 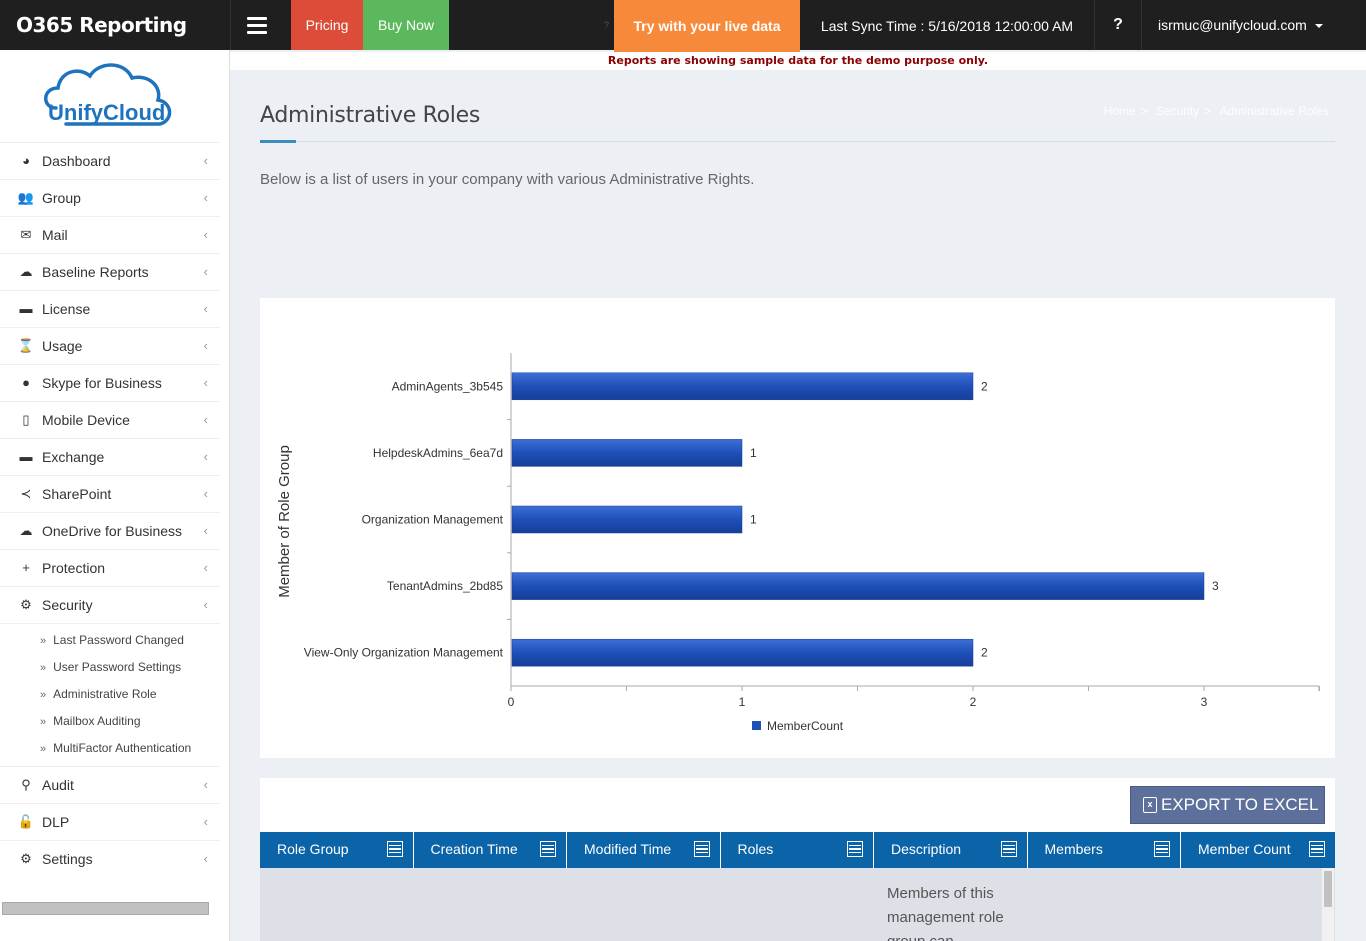 What do you see at coordinates (76, 161) in the screenshot?
I see `sidebar-item-label: Dashboard` at bounding box center [76, 161].